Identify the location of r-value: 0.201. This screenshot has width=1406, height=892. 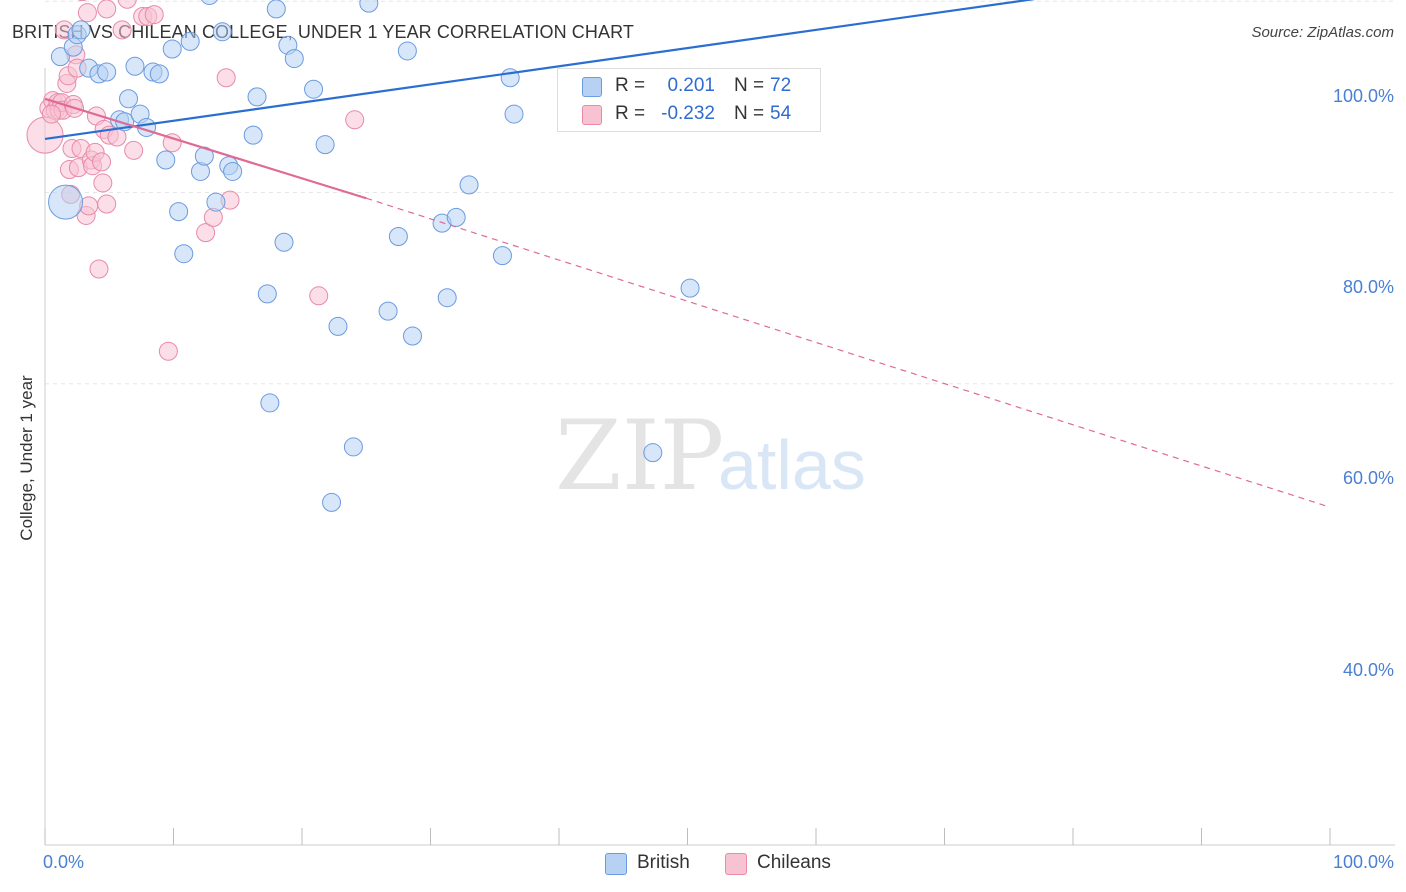
(691, 85).